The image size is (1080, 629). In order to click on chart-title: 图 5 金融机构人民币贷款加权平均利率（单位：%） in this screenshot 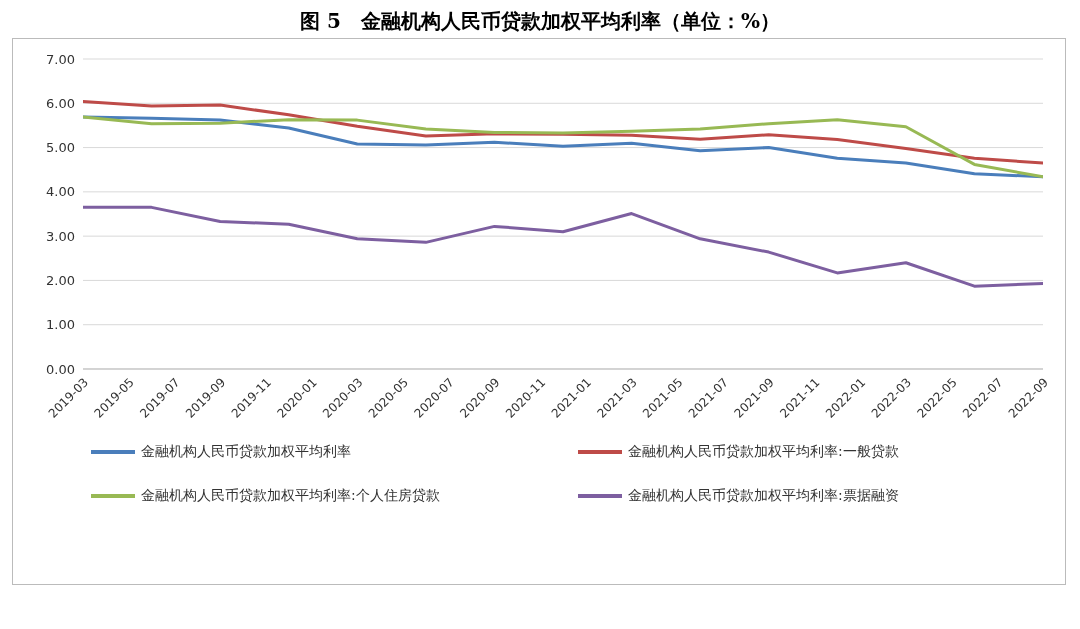, I will do `click(540, 21)`.